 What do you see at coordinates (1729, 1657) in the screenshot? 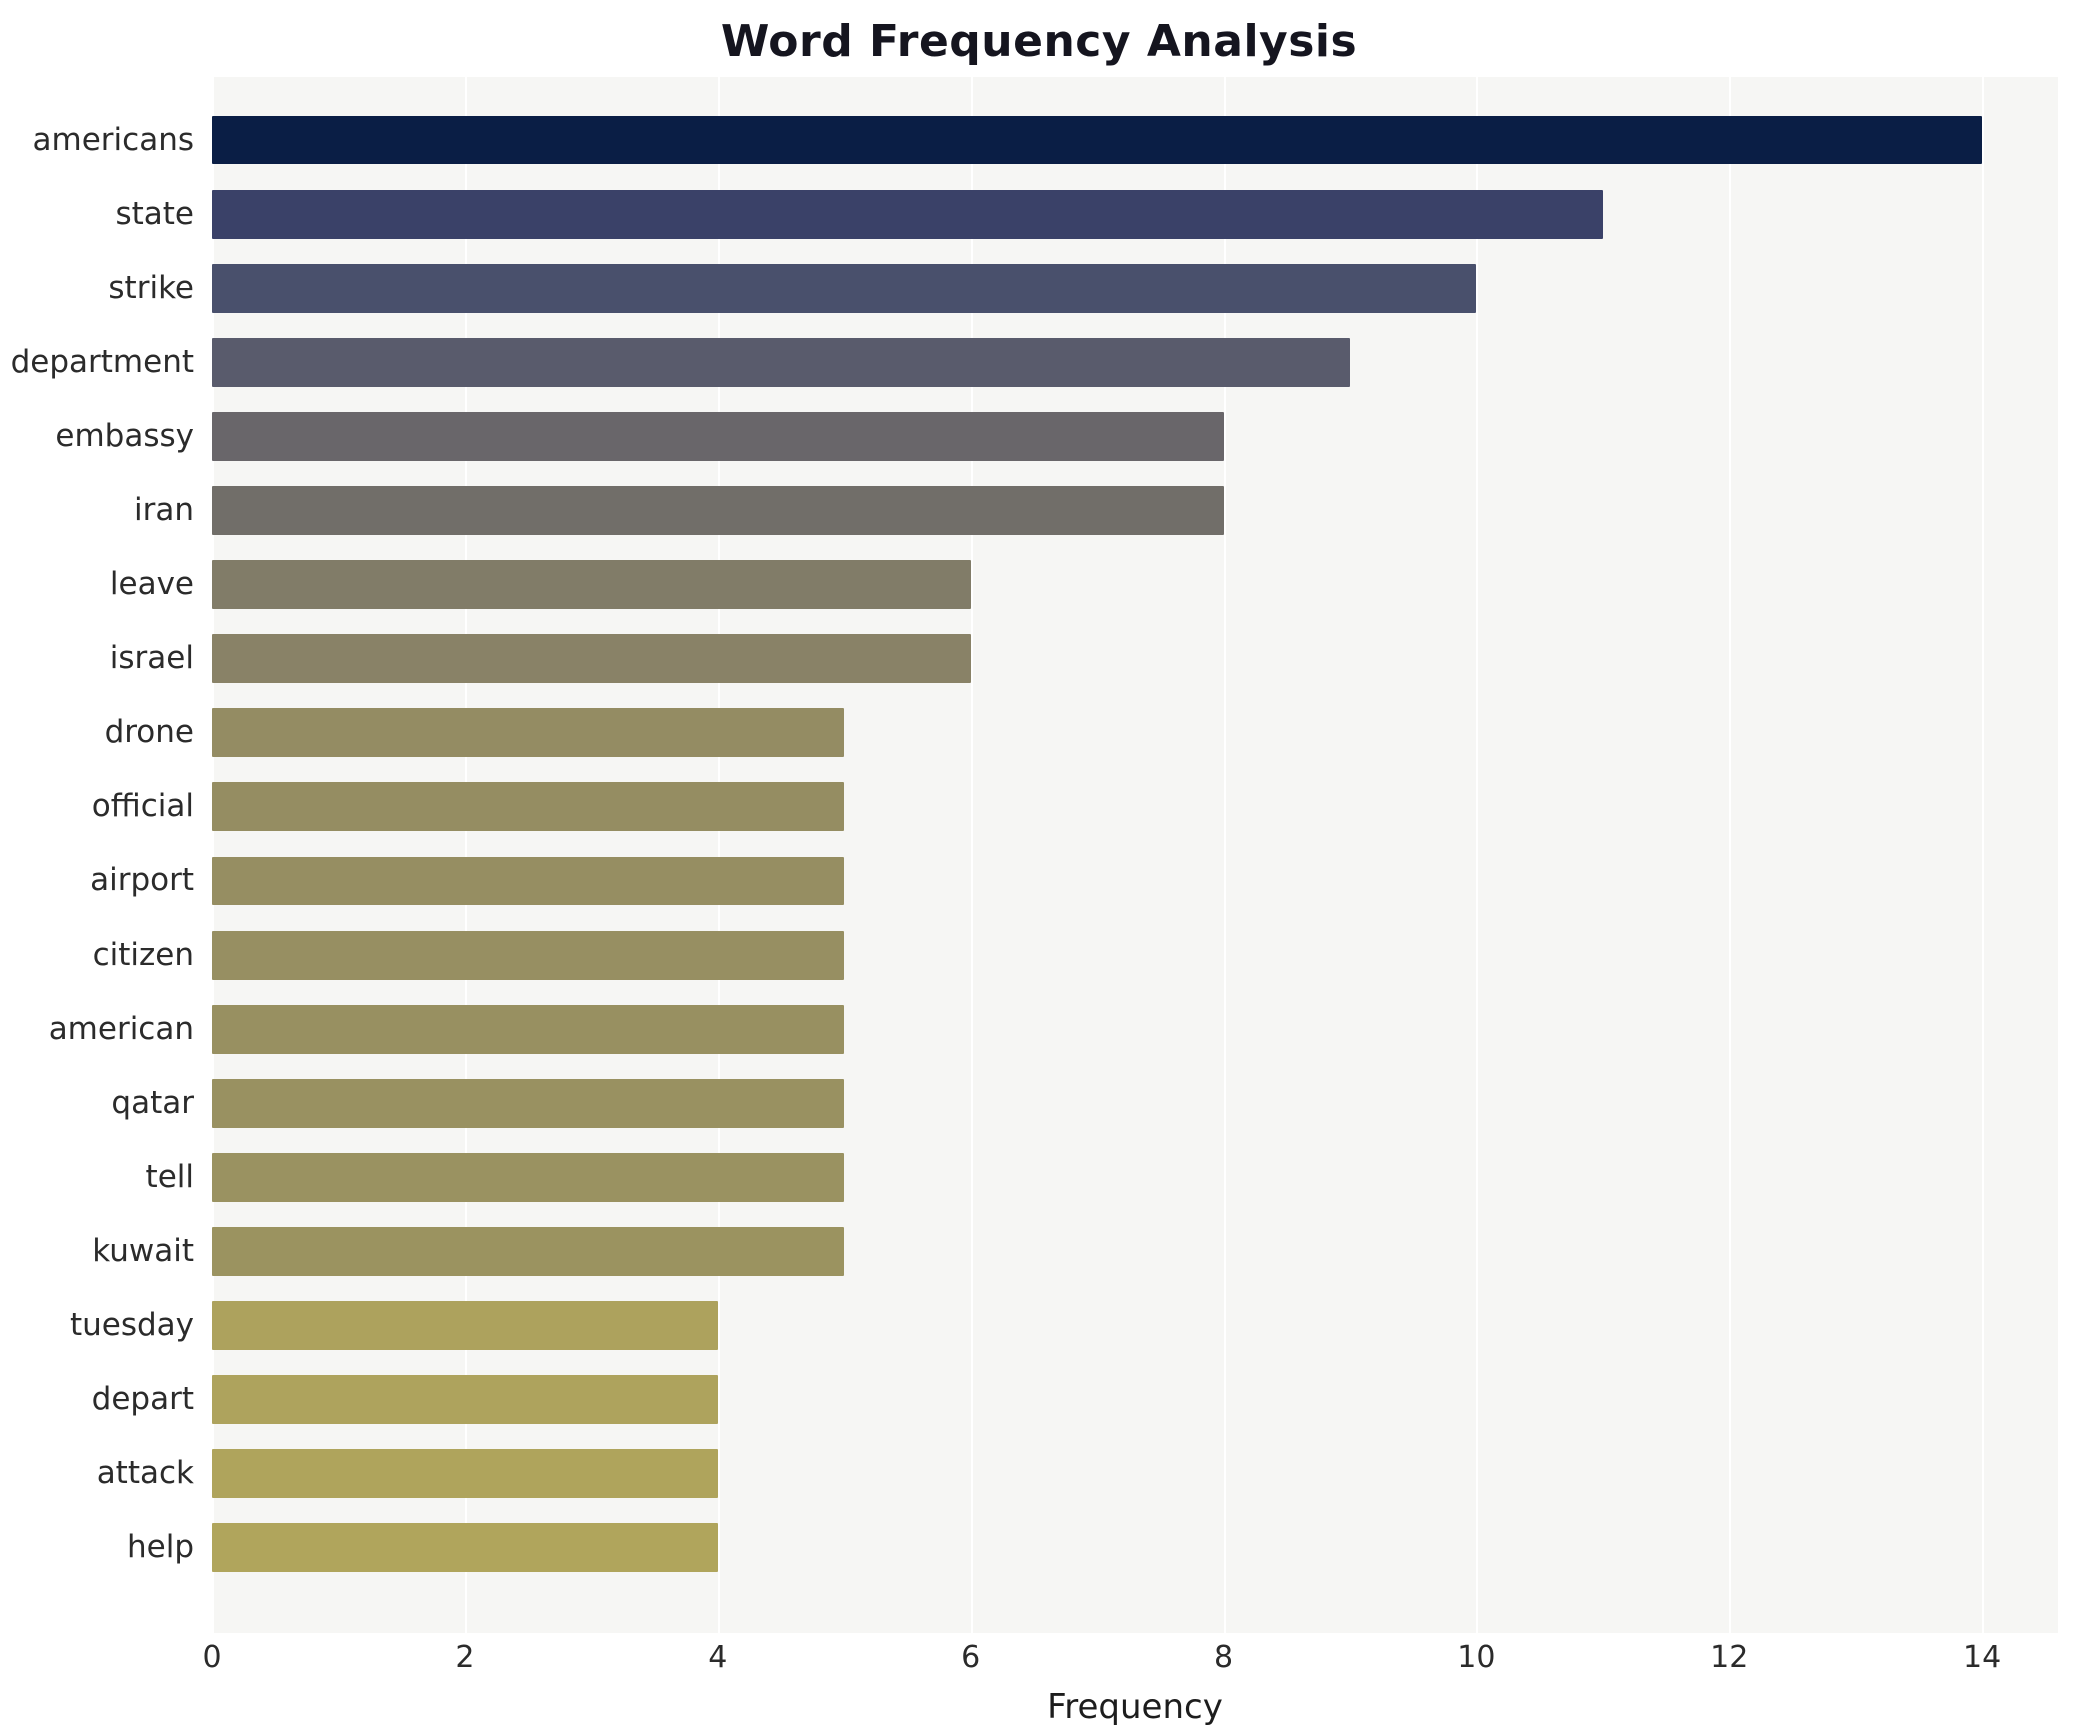
I see `x-tick-label: 12` at bounding box center [1729, 1657].